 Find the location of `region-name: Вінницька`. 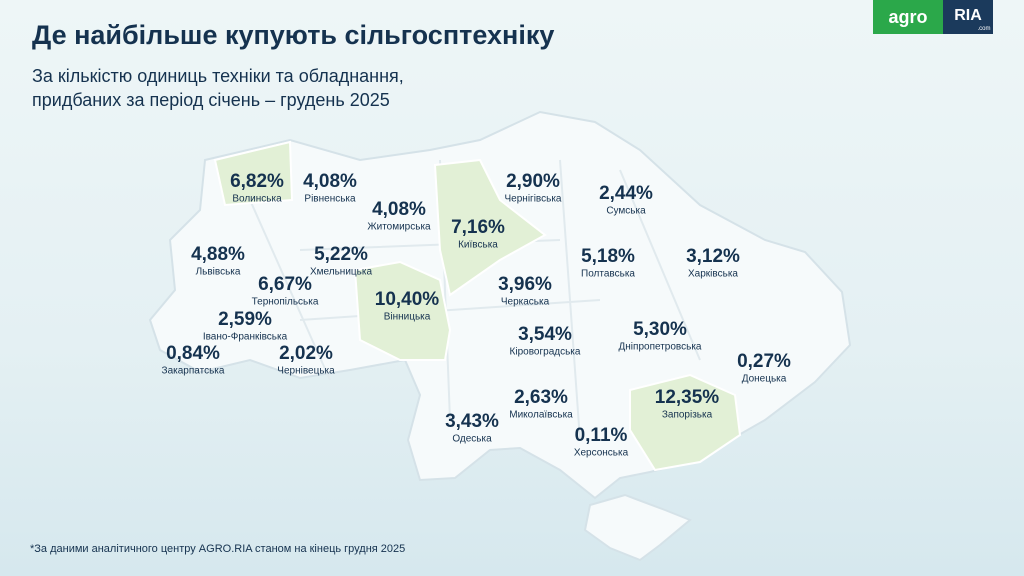

region-name: Вінницька is located at coordinates (407, 317).